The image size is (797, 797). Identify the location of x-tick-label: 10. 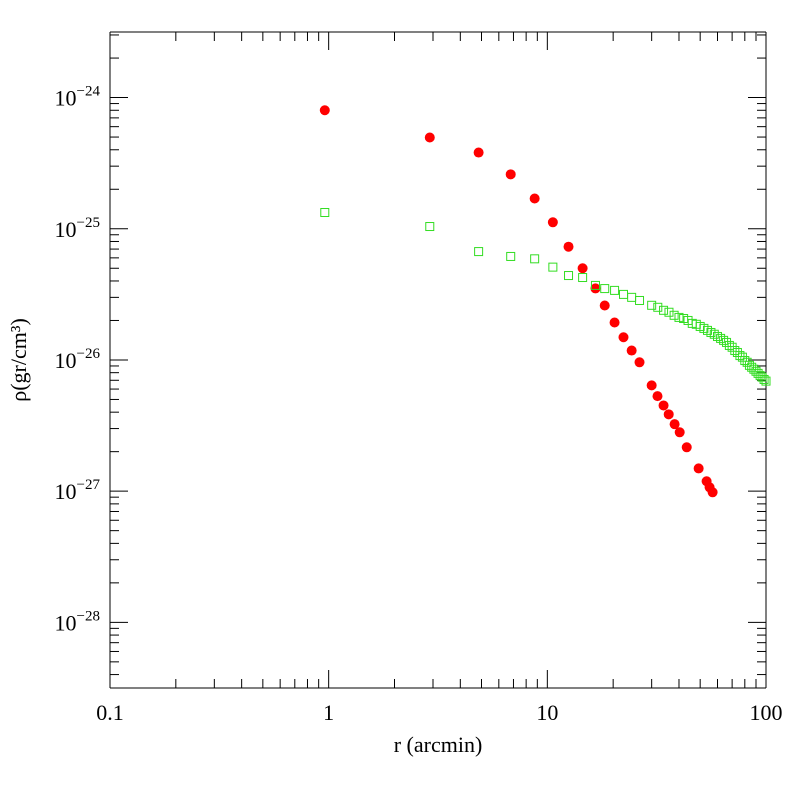
(547, 712).